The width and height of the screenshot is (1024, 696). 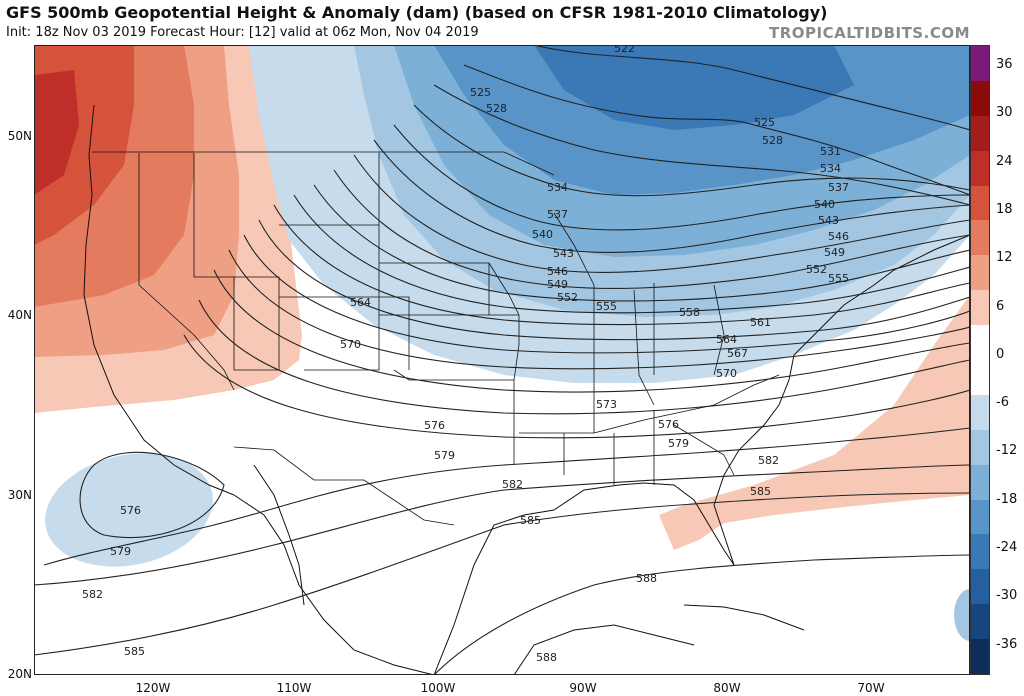 I want to click on lon-label-90w: 90W, so click(x=583, y=688).